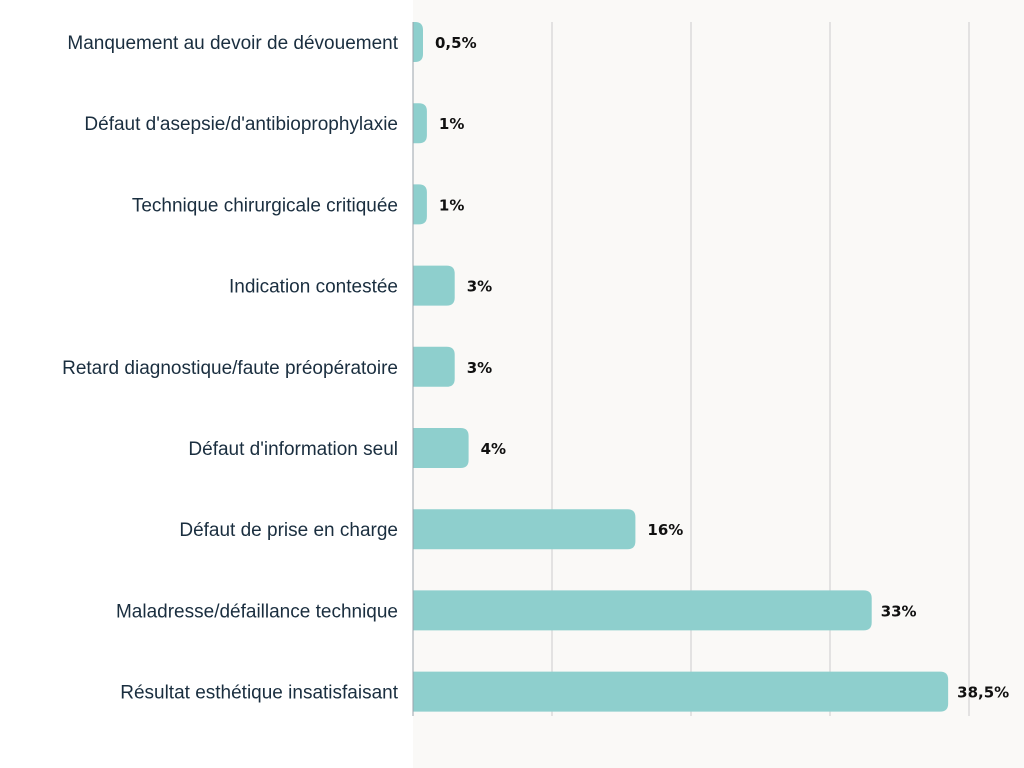 The height and width of the screenshot is (768, 1024). Describe the element at coordinates (899, 611) in the screenshot. I see `value-label-7: 33%` at that location.